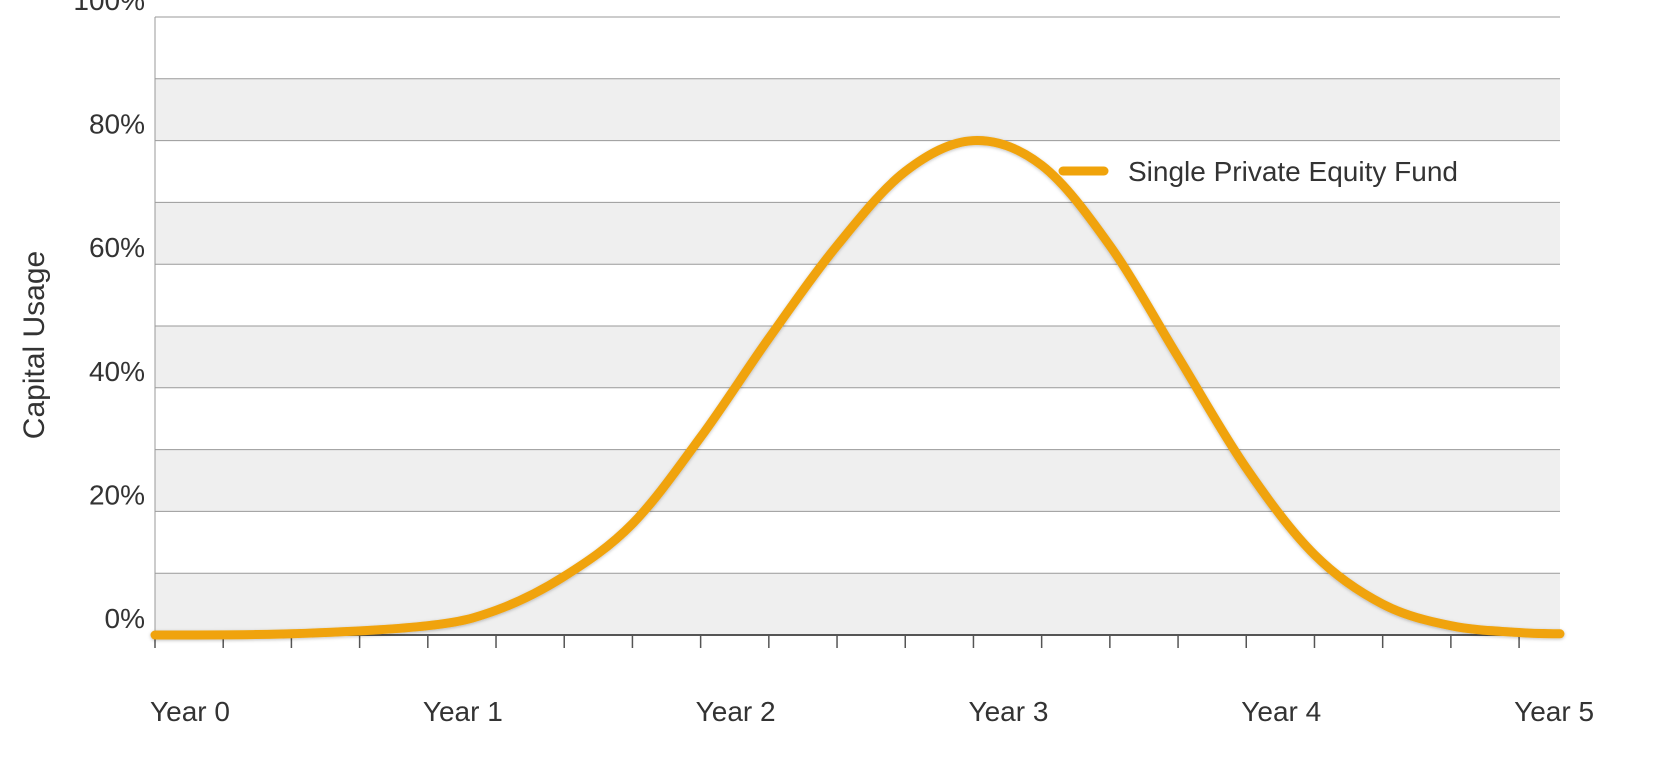 Image resolution: width=1661 pixels, height=781 pixels. Describe the element at coordinates (117, 494) in the screenshot. I see `y-tick-label: 20%` at that location.